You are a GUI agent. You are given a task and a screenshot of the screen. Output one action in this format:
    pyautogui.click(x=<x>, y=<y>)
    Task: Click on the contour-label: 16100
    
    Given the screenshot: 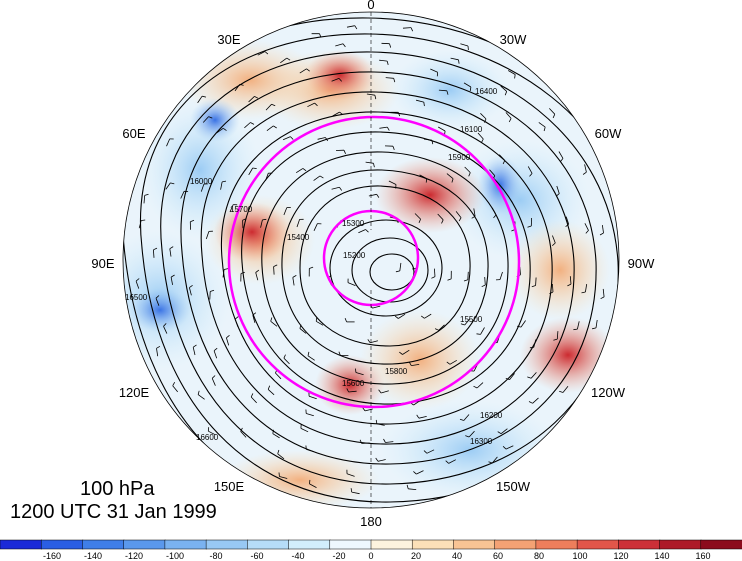 What is the action you would take?
    pyautogui.click(x=471, y=129)
    